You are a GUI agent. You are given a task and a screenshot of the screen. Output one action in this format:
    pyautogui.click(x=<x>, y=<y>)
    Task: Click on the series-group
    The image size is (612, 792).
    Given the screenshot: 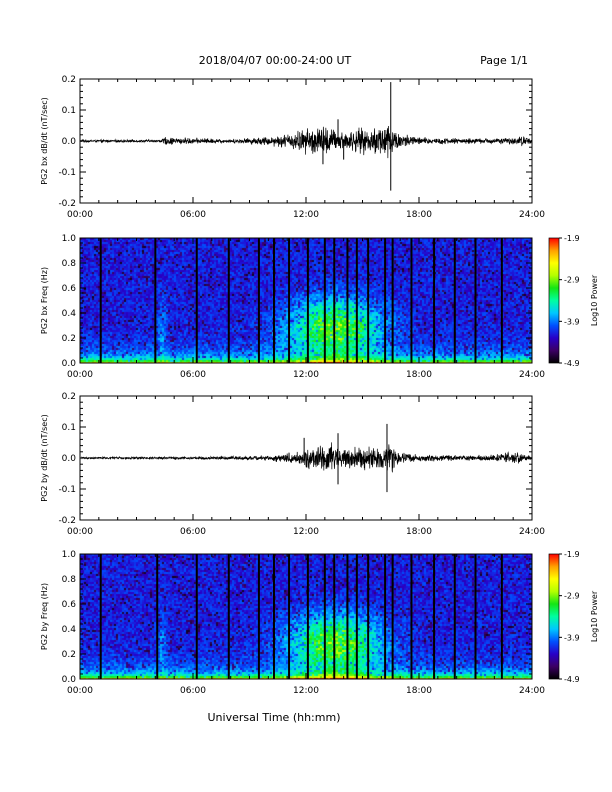 What is the action you would take?
    pyautogui.click(x=306, y=136)
    